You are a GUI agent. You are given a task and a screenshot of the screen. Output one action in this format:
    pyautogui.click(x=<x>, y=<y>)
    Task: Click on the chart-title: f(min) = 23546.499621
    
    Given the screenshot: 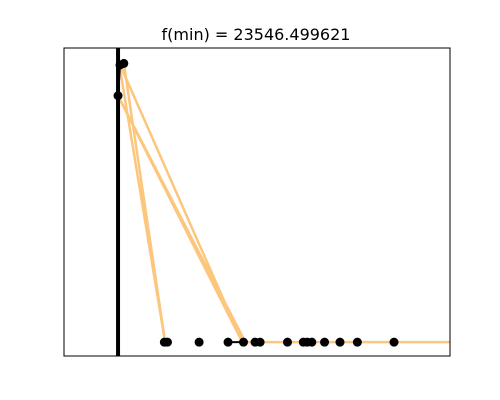 What is the action you would take?
    pyautogui.click(x=256, y=34)
    